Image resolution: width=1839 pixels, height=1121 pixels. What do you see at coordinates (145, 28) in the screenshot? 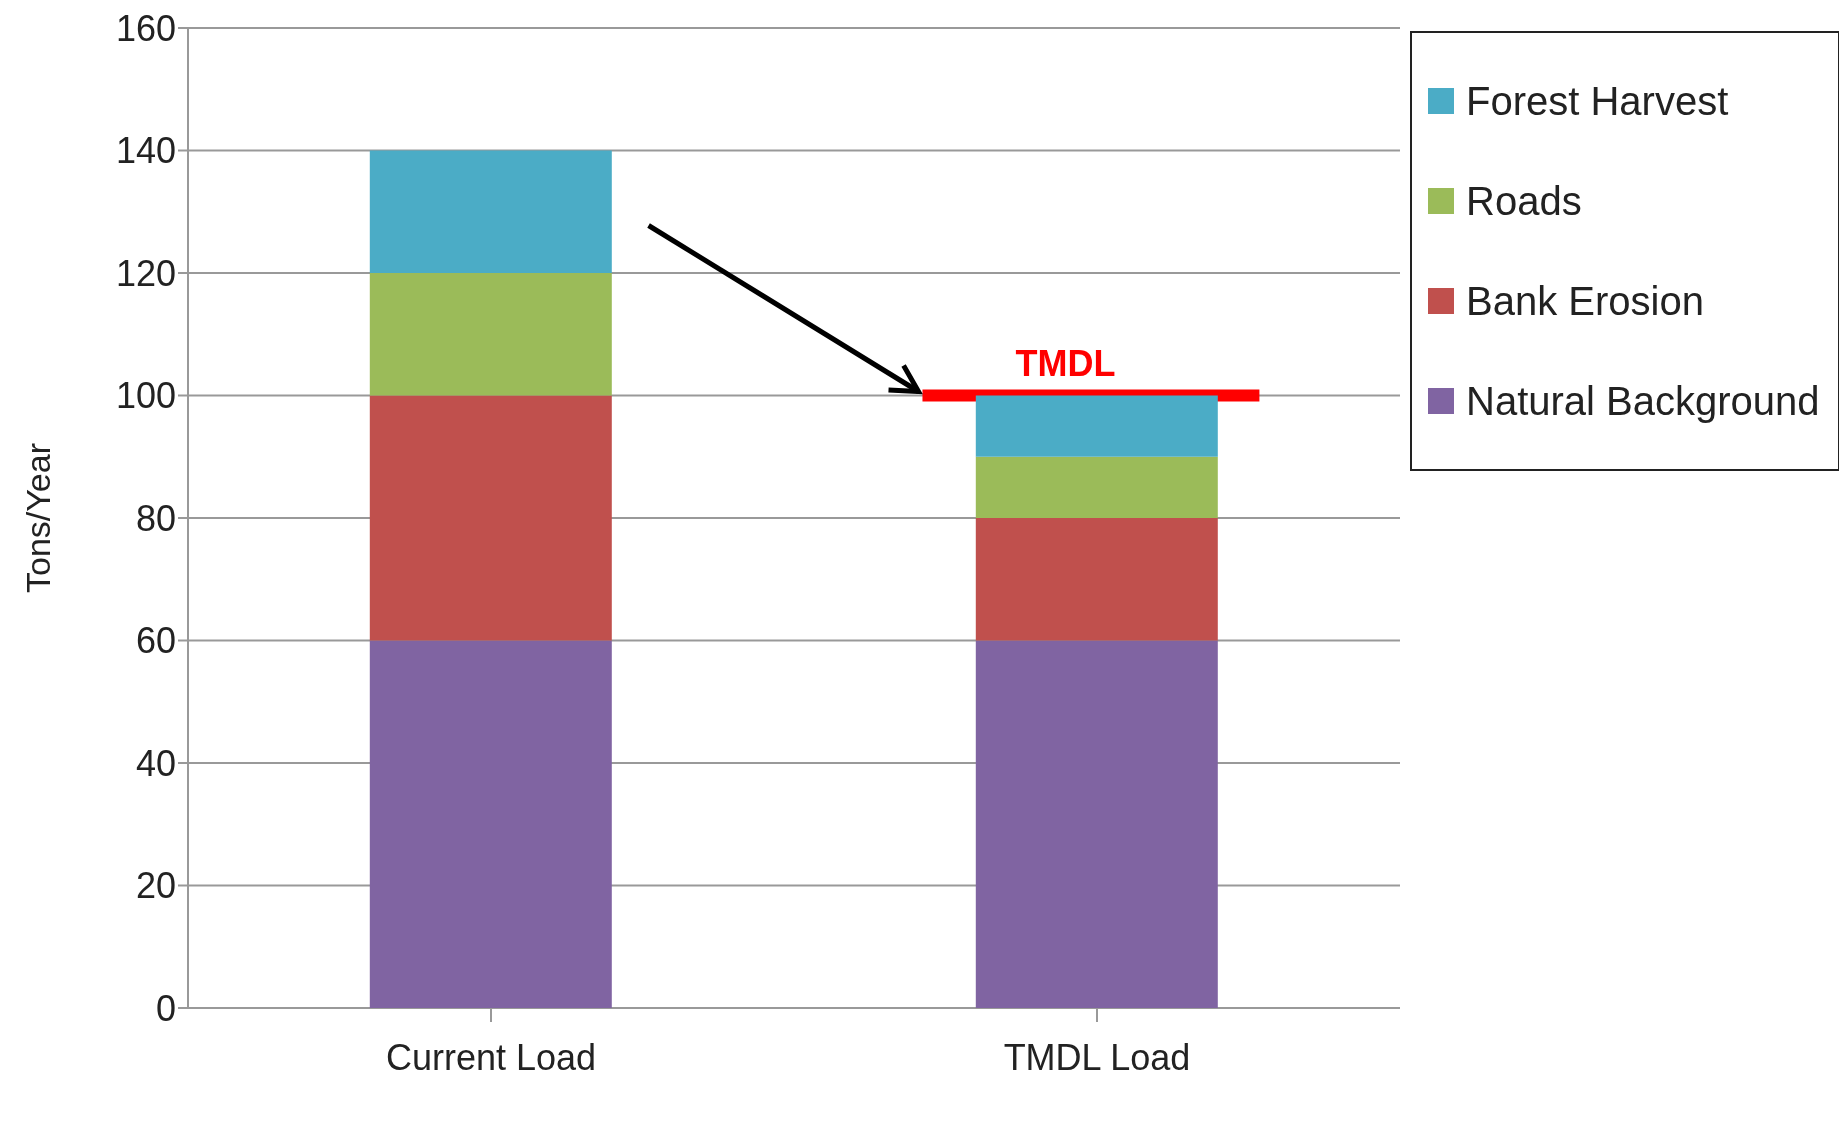
I see `y-tick-label: 160` at bounding box center [145, 28].